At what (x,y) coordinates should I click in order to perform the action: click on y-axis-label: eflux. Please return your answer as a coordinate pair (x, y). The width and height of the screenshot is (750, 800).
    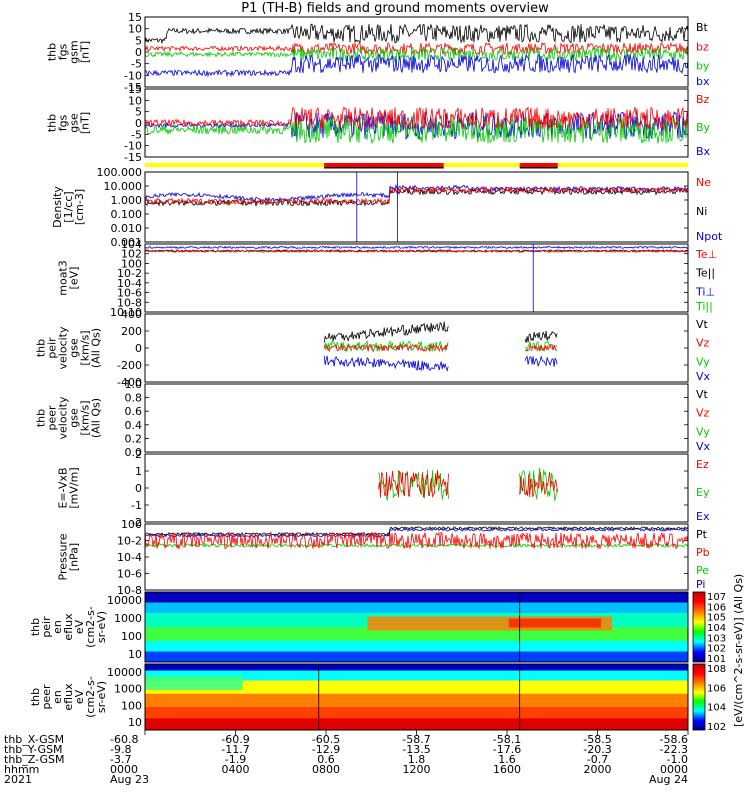
    Looking at the image, I should click on (68, 697).